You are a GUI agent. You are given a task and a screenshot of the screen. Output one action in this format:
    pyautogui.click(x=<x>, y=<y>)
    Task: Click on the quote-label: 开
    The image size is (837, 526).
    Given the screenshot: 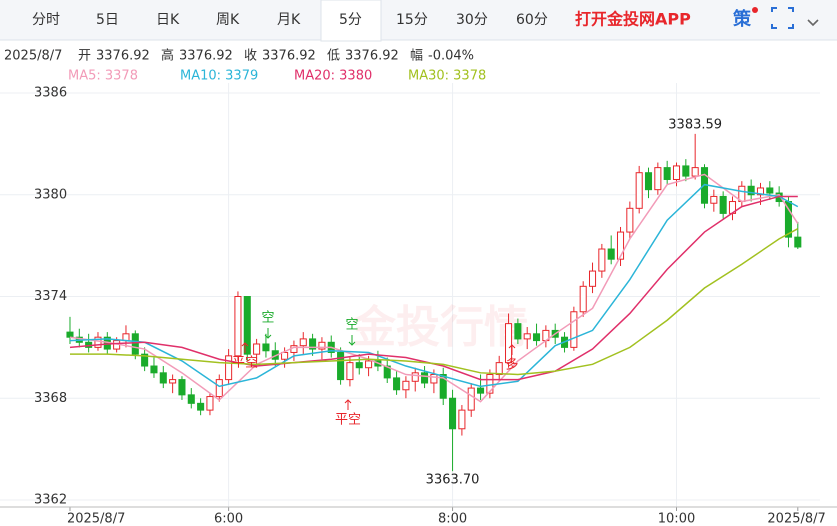 What is the action you would take?
    pyautogui.click(x=84, y=56)
    